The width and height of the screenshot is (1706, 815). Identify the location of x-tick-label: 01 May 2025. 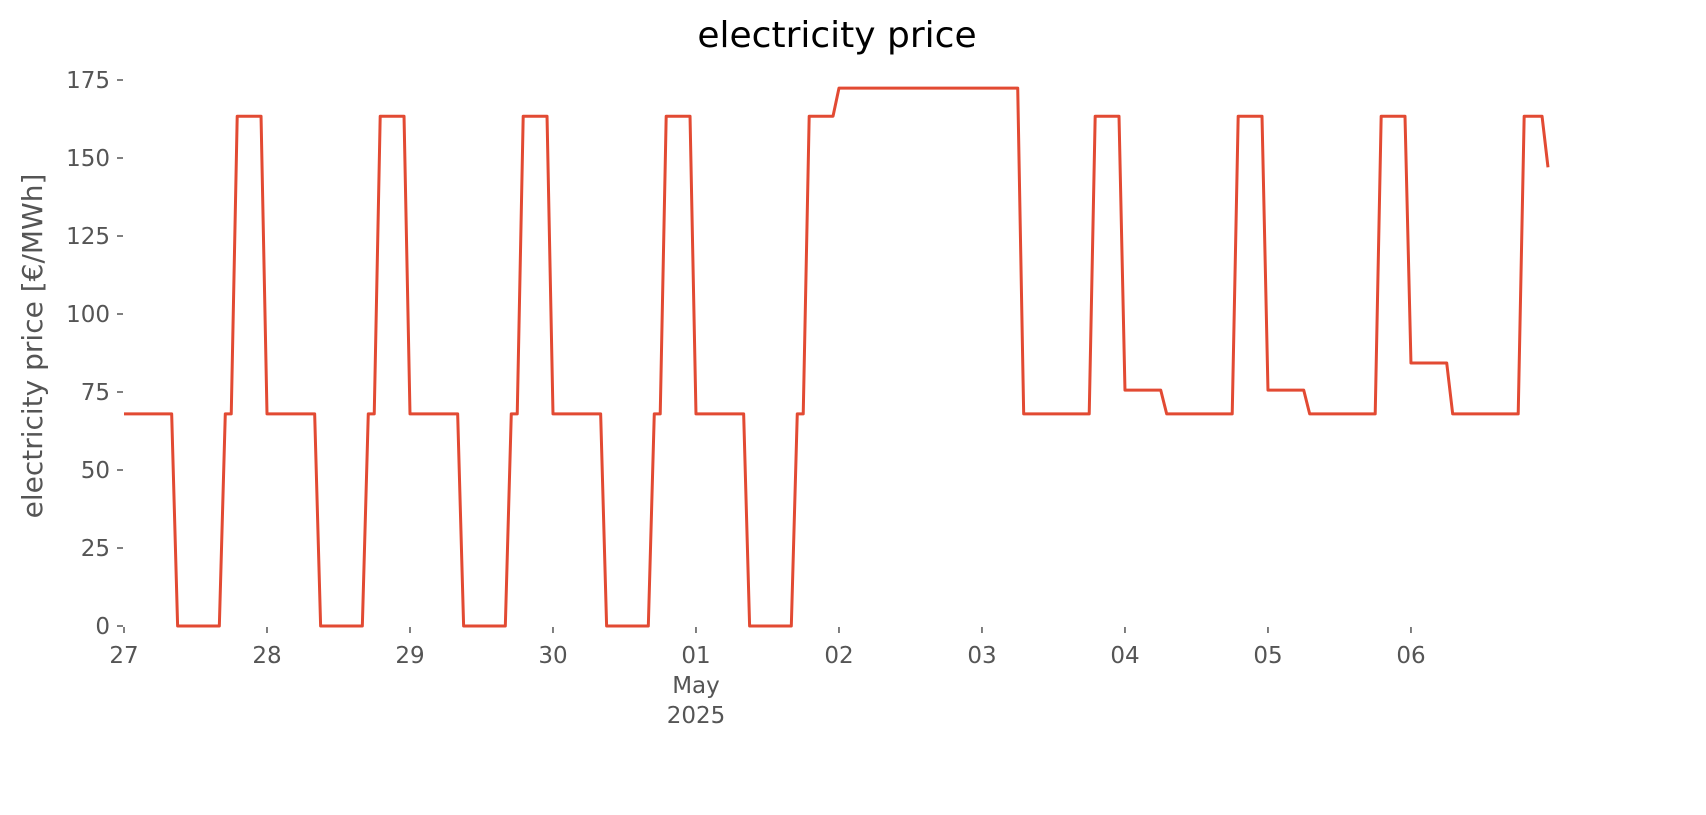
(696, 686).